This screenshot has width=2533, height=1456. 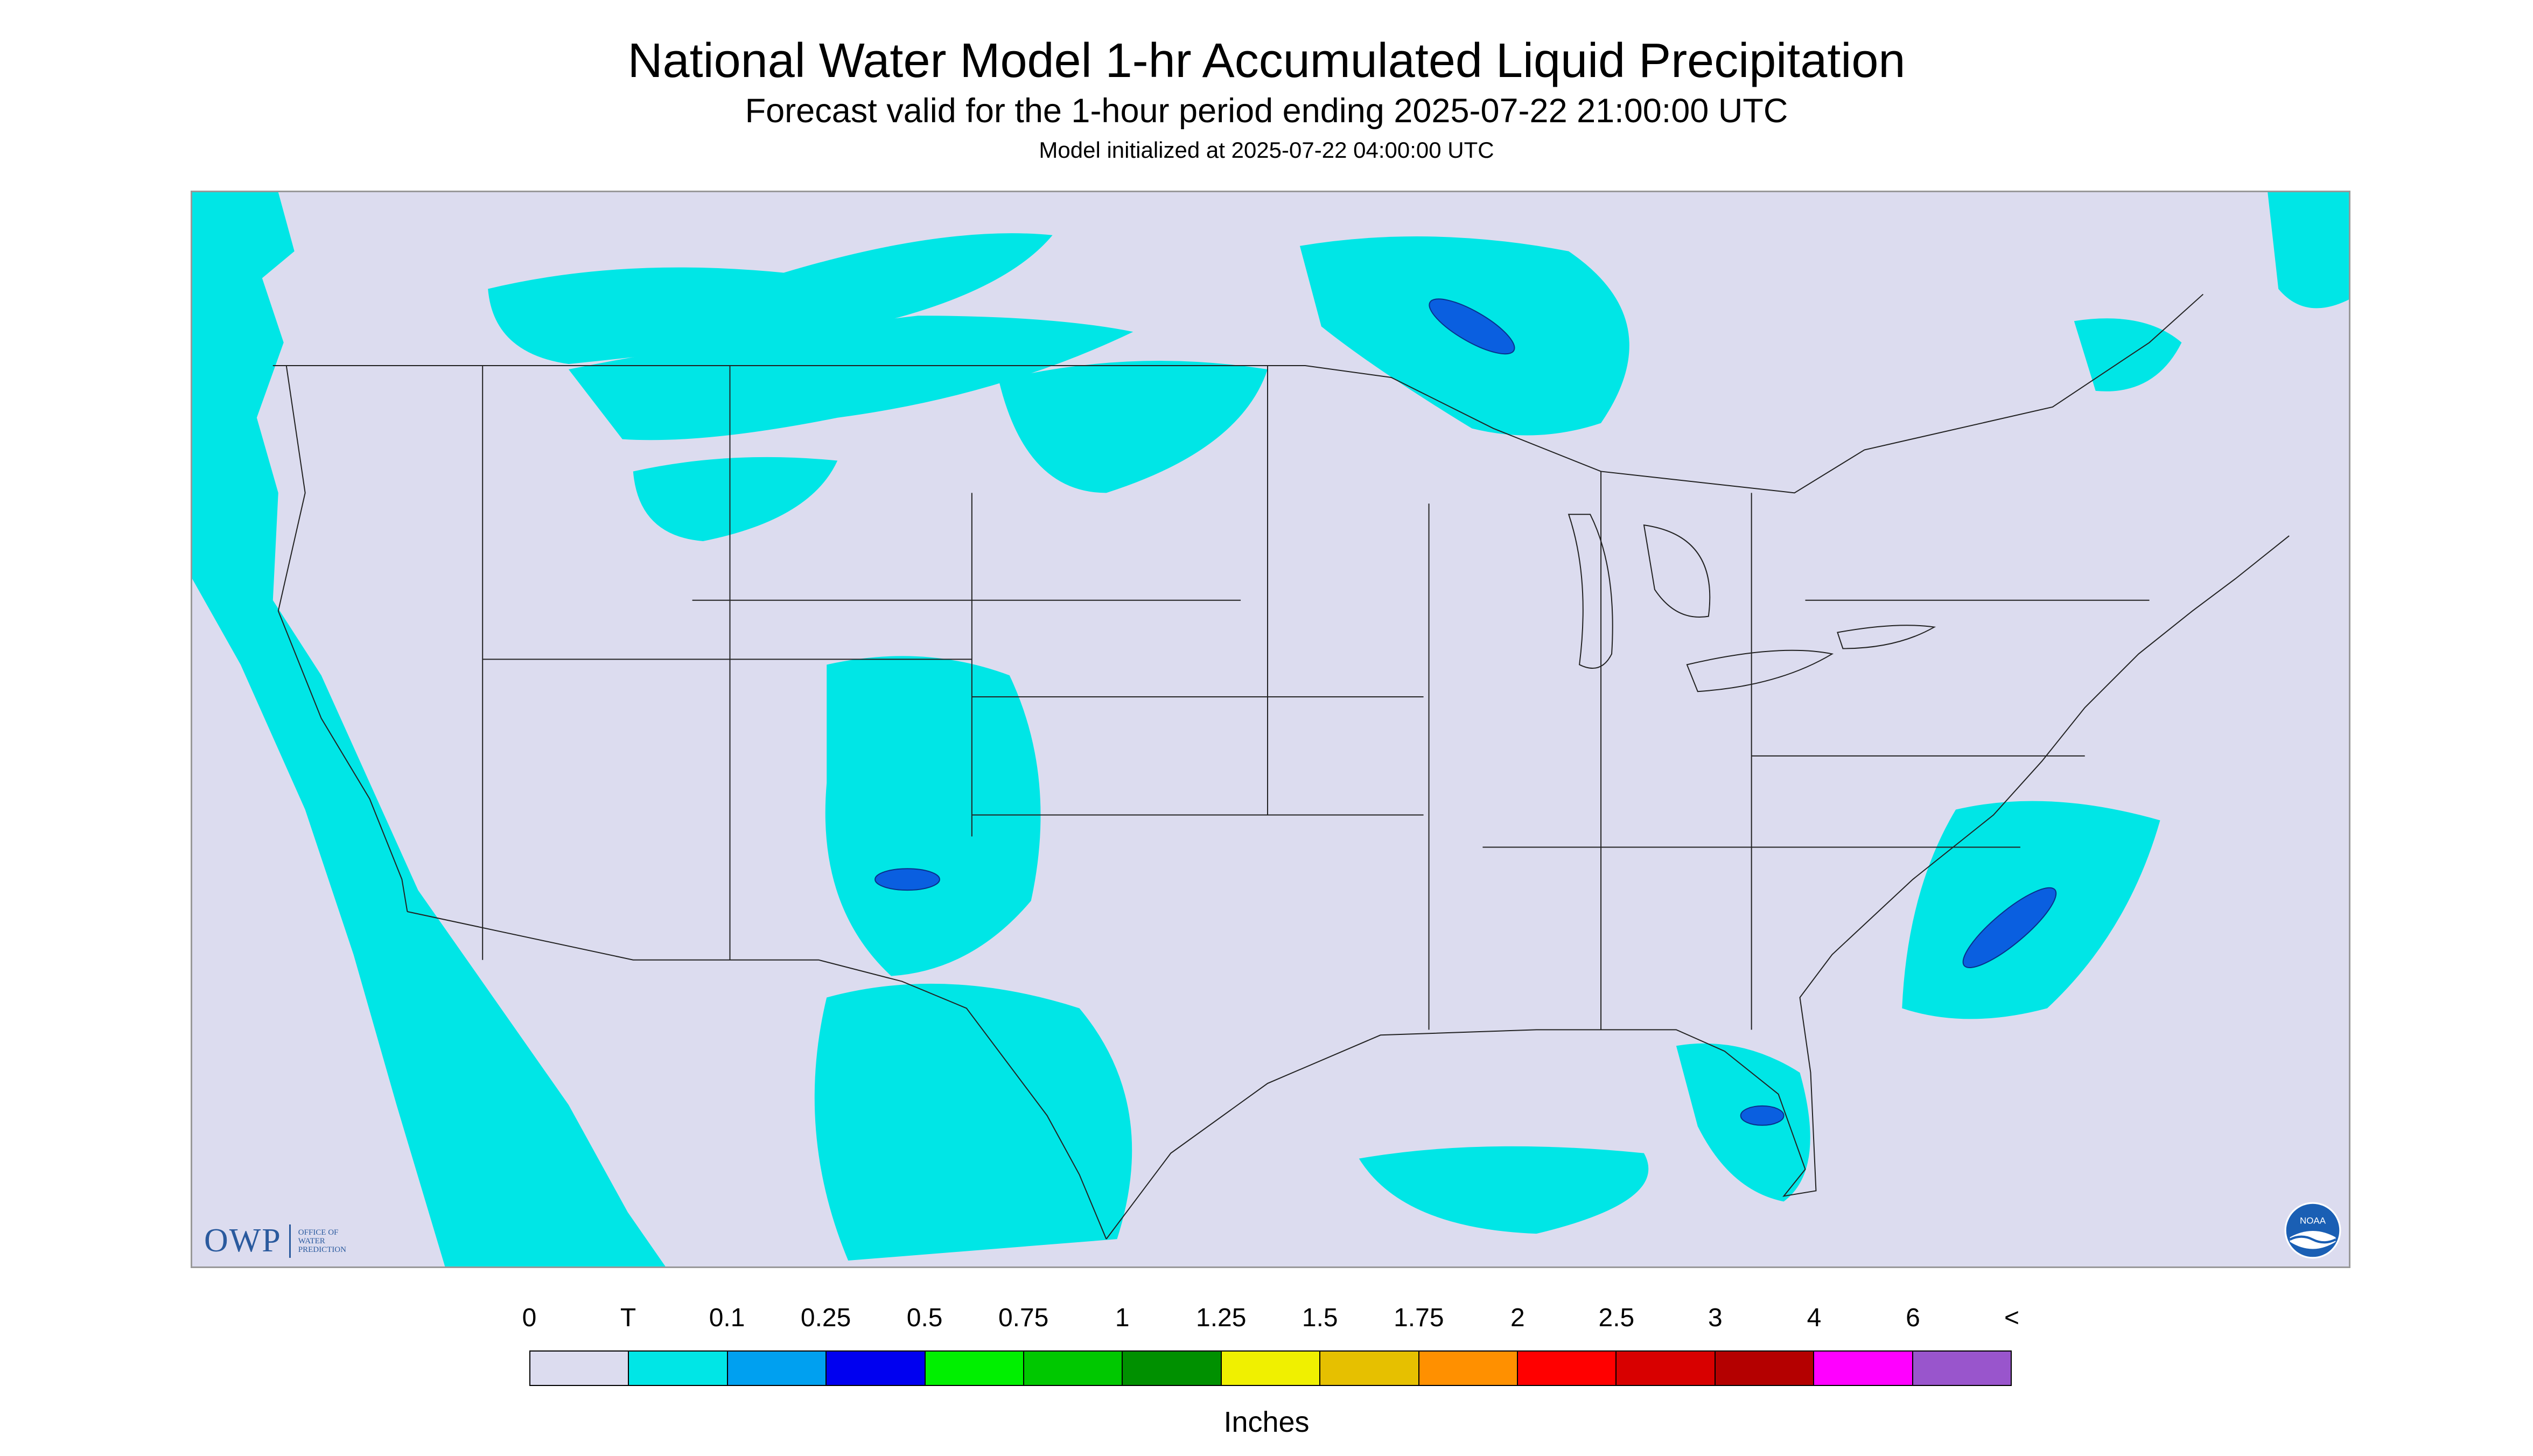 I want to click on owp-logo: OWP Office of Water Prediction, so click(x=275, y=1241).